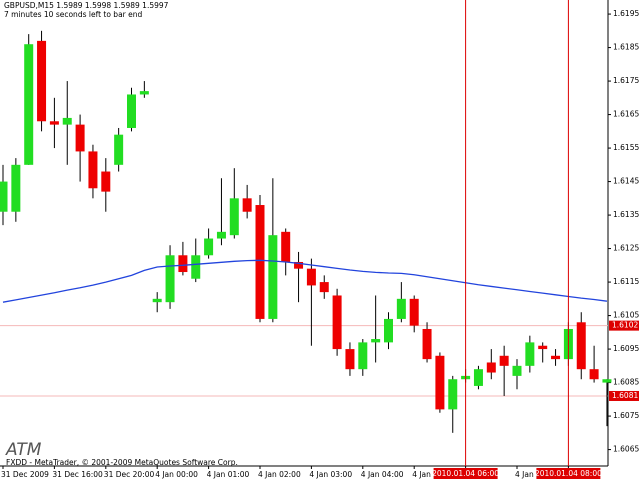 This screenshot has height=489, width=640. I want to click on x-tick-label: 31 Dec 2009, so click(25, 474).